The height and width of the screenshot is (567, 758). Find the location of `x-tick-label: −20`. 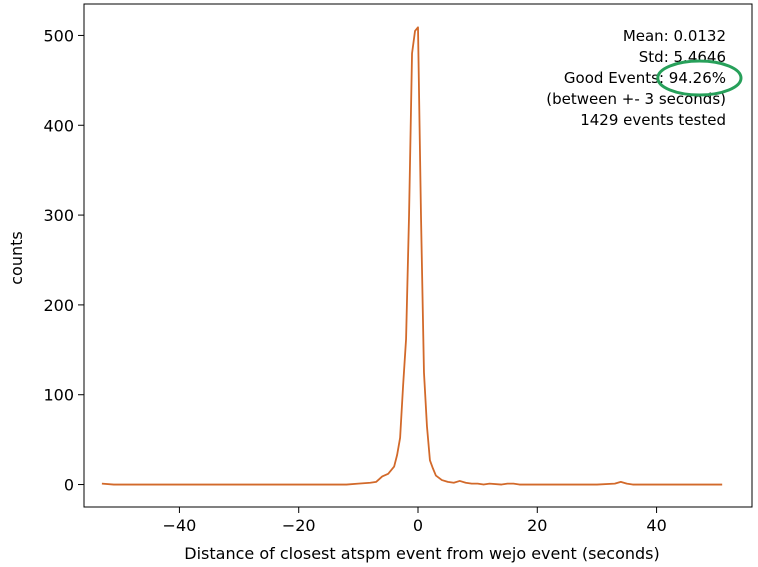

x-tick-label: −20 is located at coordinates (299, 525).